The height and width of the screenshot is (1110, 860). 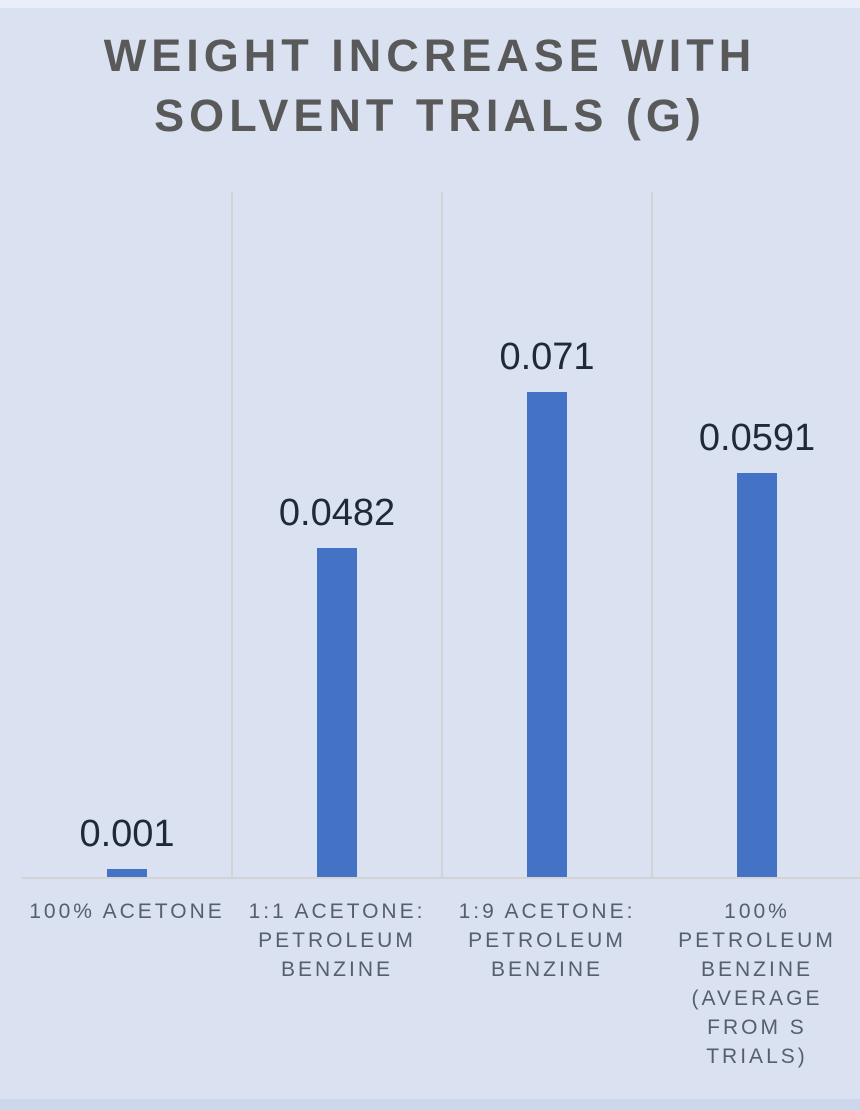 What do you see at coordinates (547, 911) in the screenshot?
I see `category-label-line: 1:9 ACETONE:` at bounding box center [547, 911].